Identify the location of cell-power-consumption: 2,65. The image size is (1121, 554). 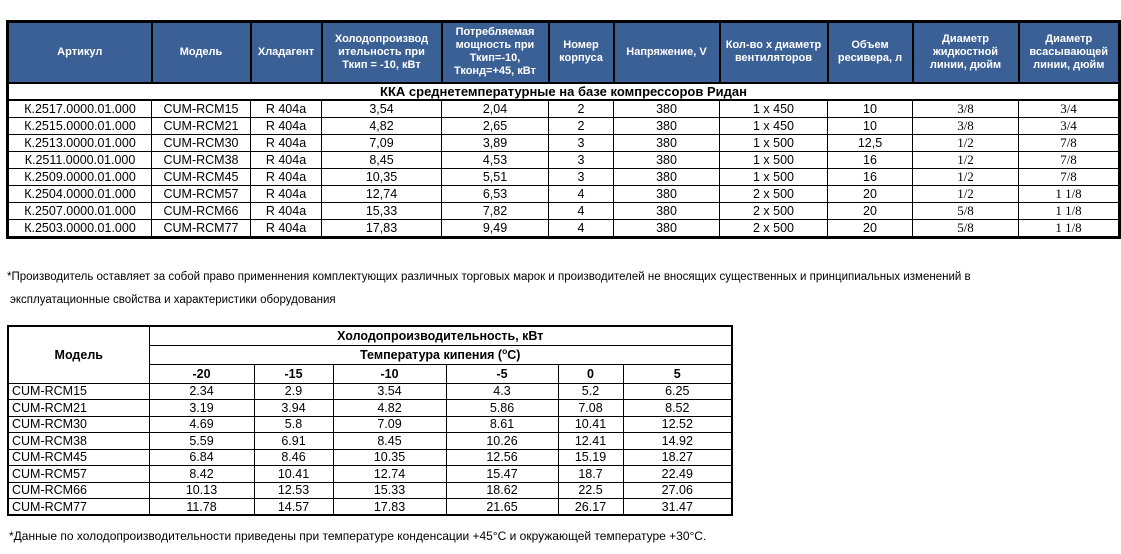
(495, 125).